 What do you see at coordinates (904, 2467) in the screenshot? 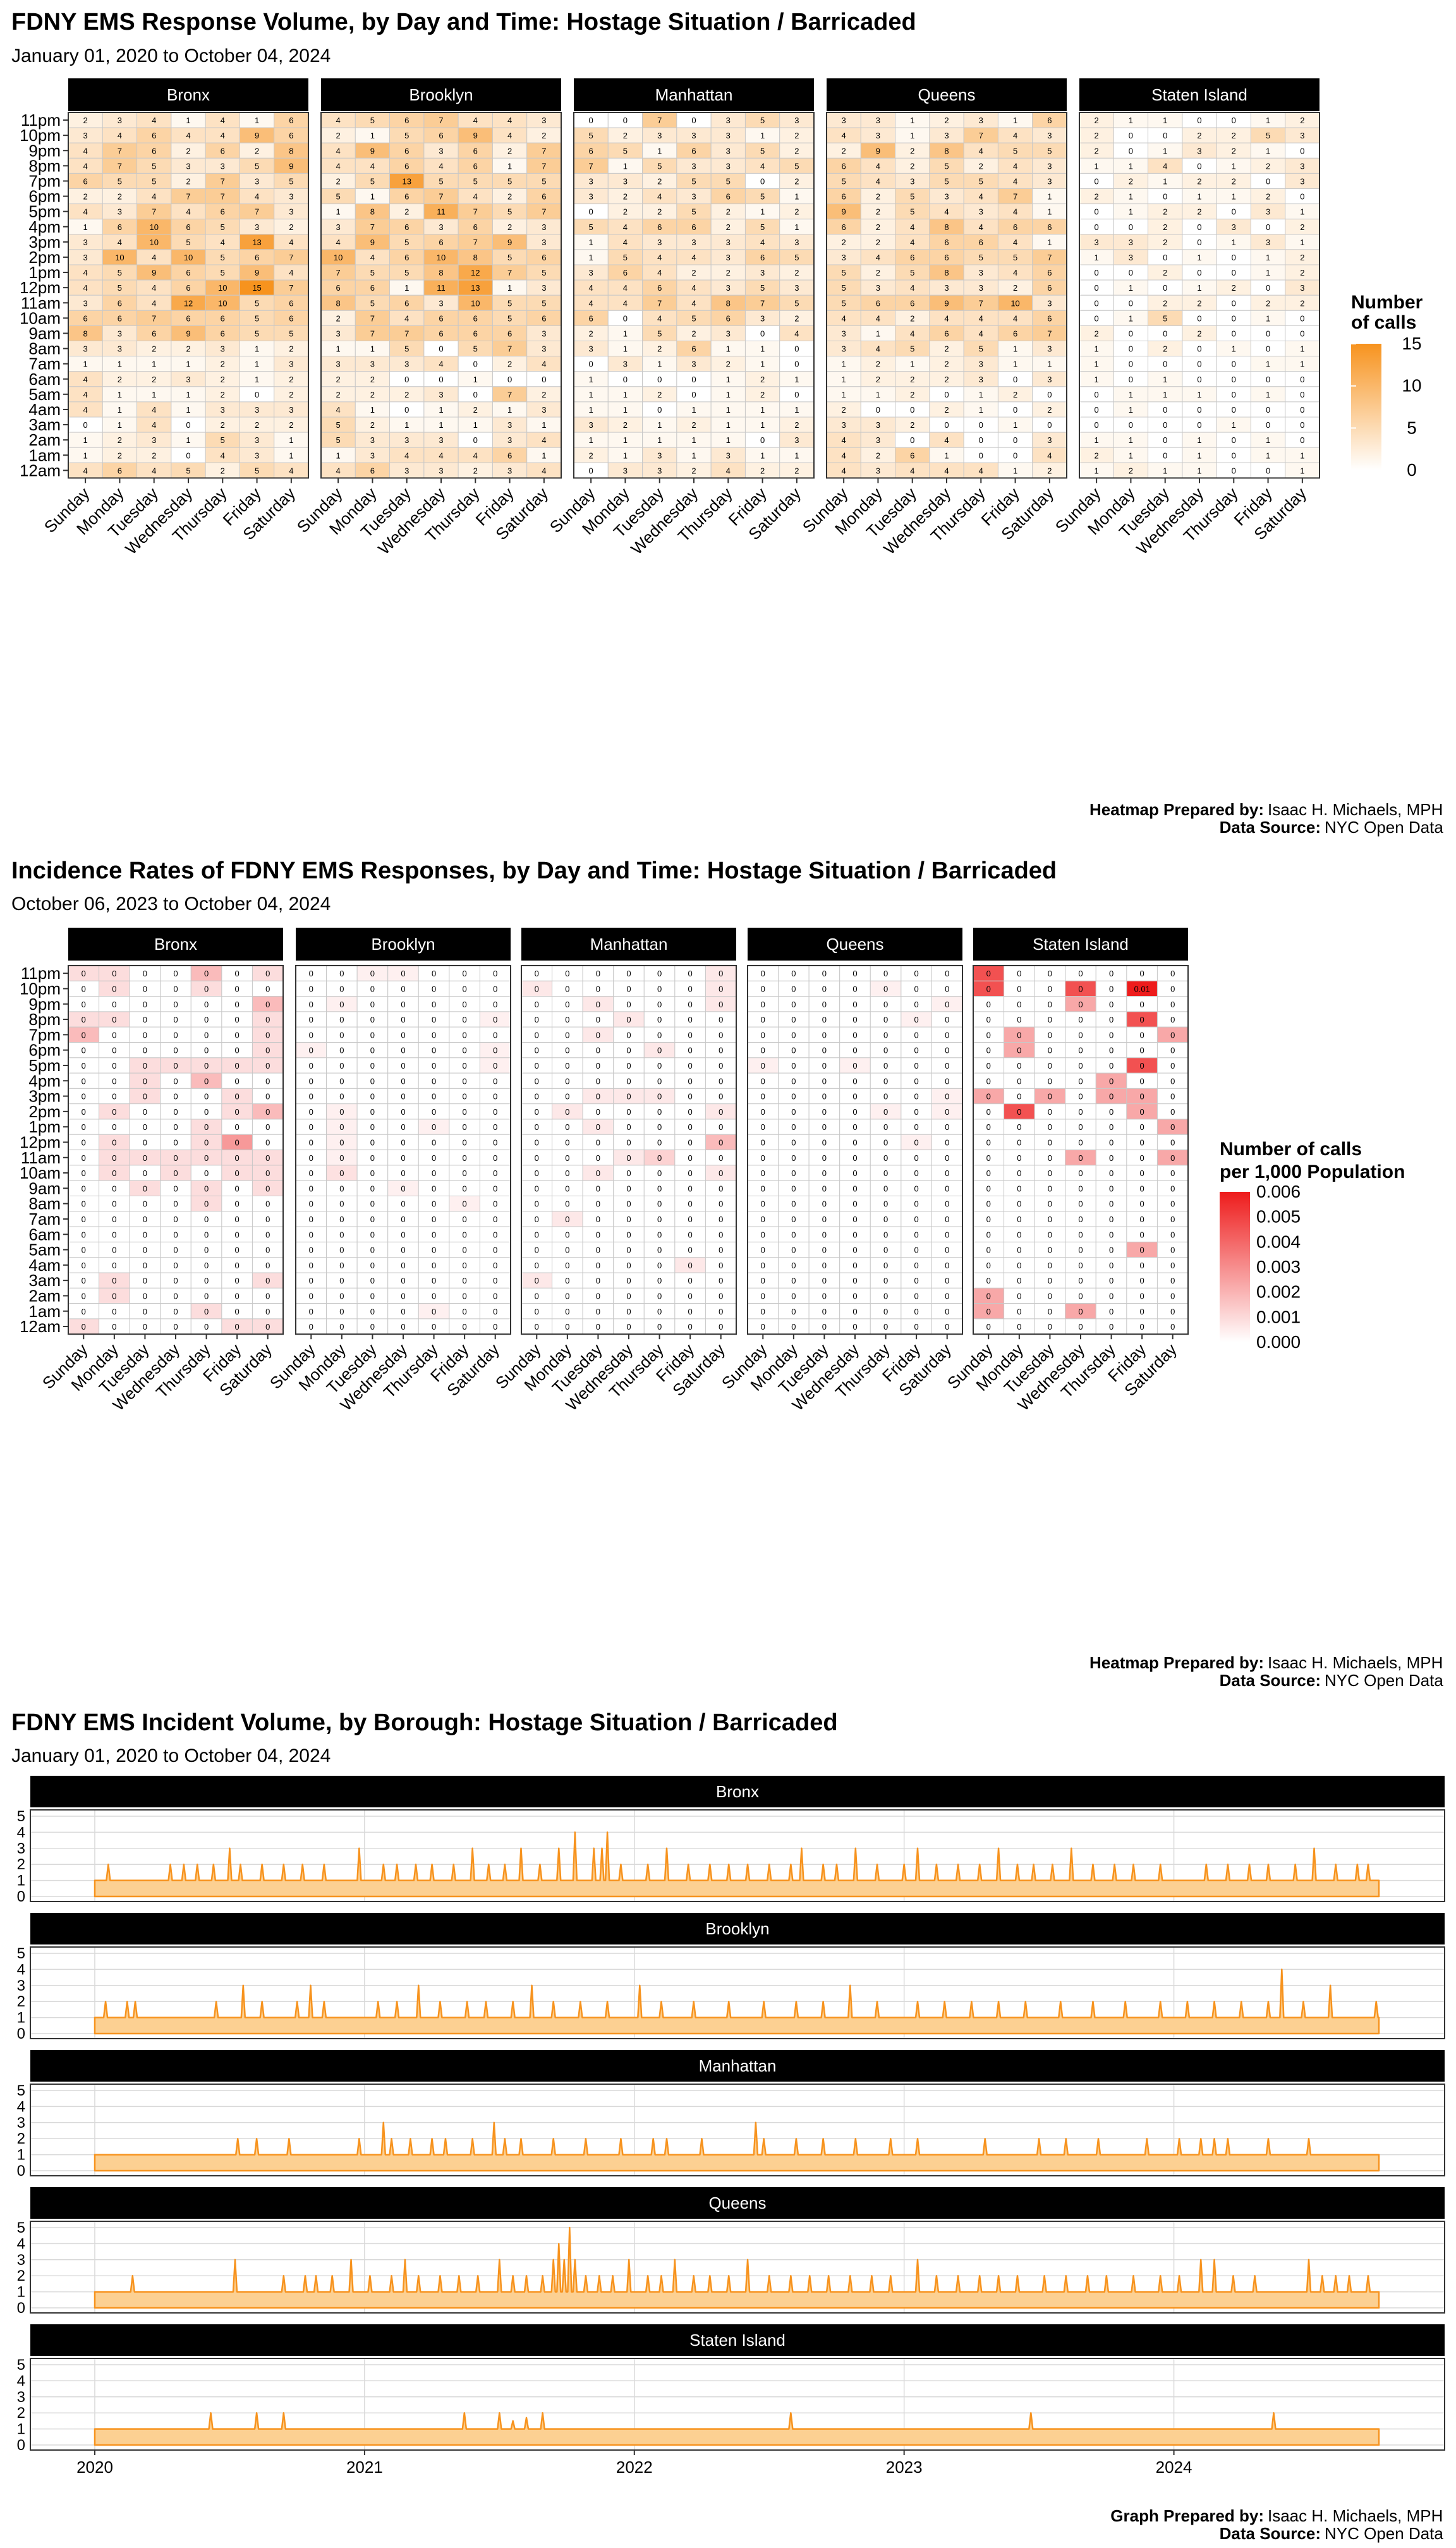
I see `x-tick-label: 2023` at bounding box center [904, 2467].